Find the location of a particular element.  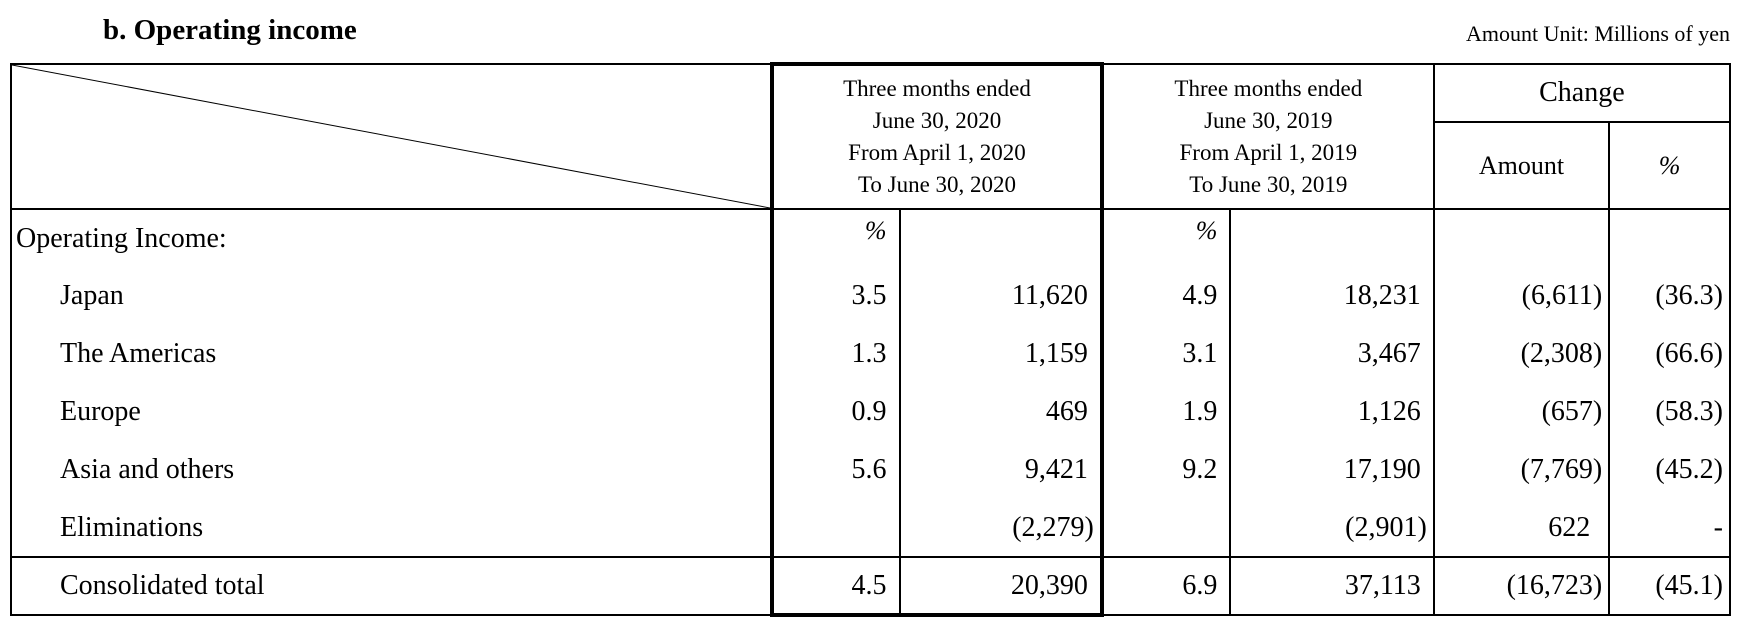

row-label: Europe is located at coordinates (391, 412).